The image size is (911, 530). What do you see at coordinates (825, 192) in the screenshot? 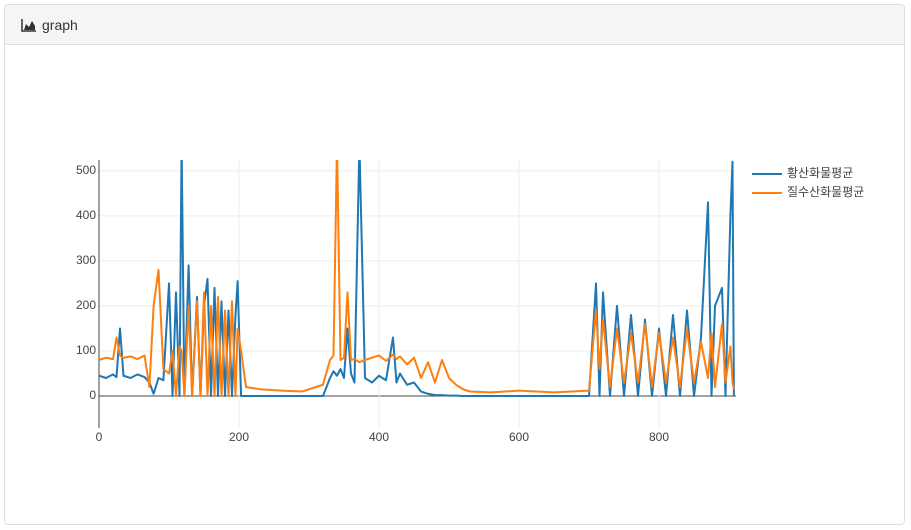
I see `legend-label: 질수산화물평균` at bounding box center [825, 192].